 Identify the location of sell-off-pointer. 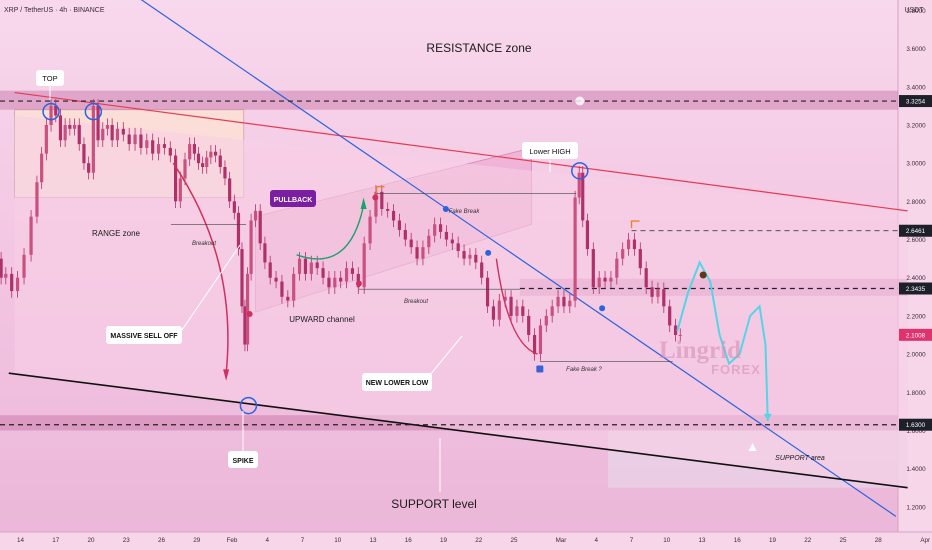
(211, 287).